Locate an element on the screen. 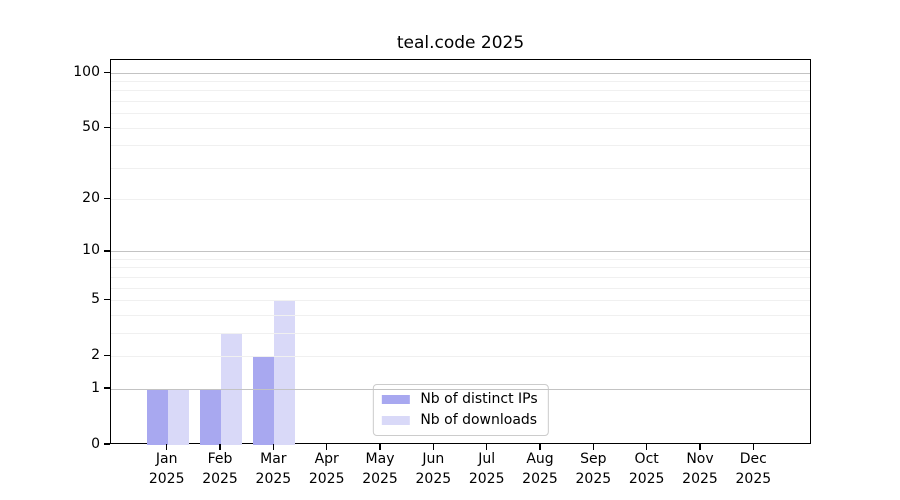 The height and width of the screenshot is (500, 900). x-tick-label: Jun 2025 is located at coordinates (433, 469).